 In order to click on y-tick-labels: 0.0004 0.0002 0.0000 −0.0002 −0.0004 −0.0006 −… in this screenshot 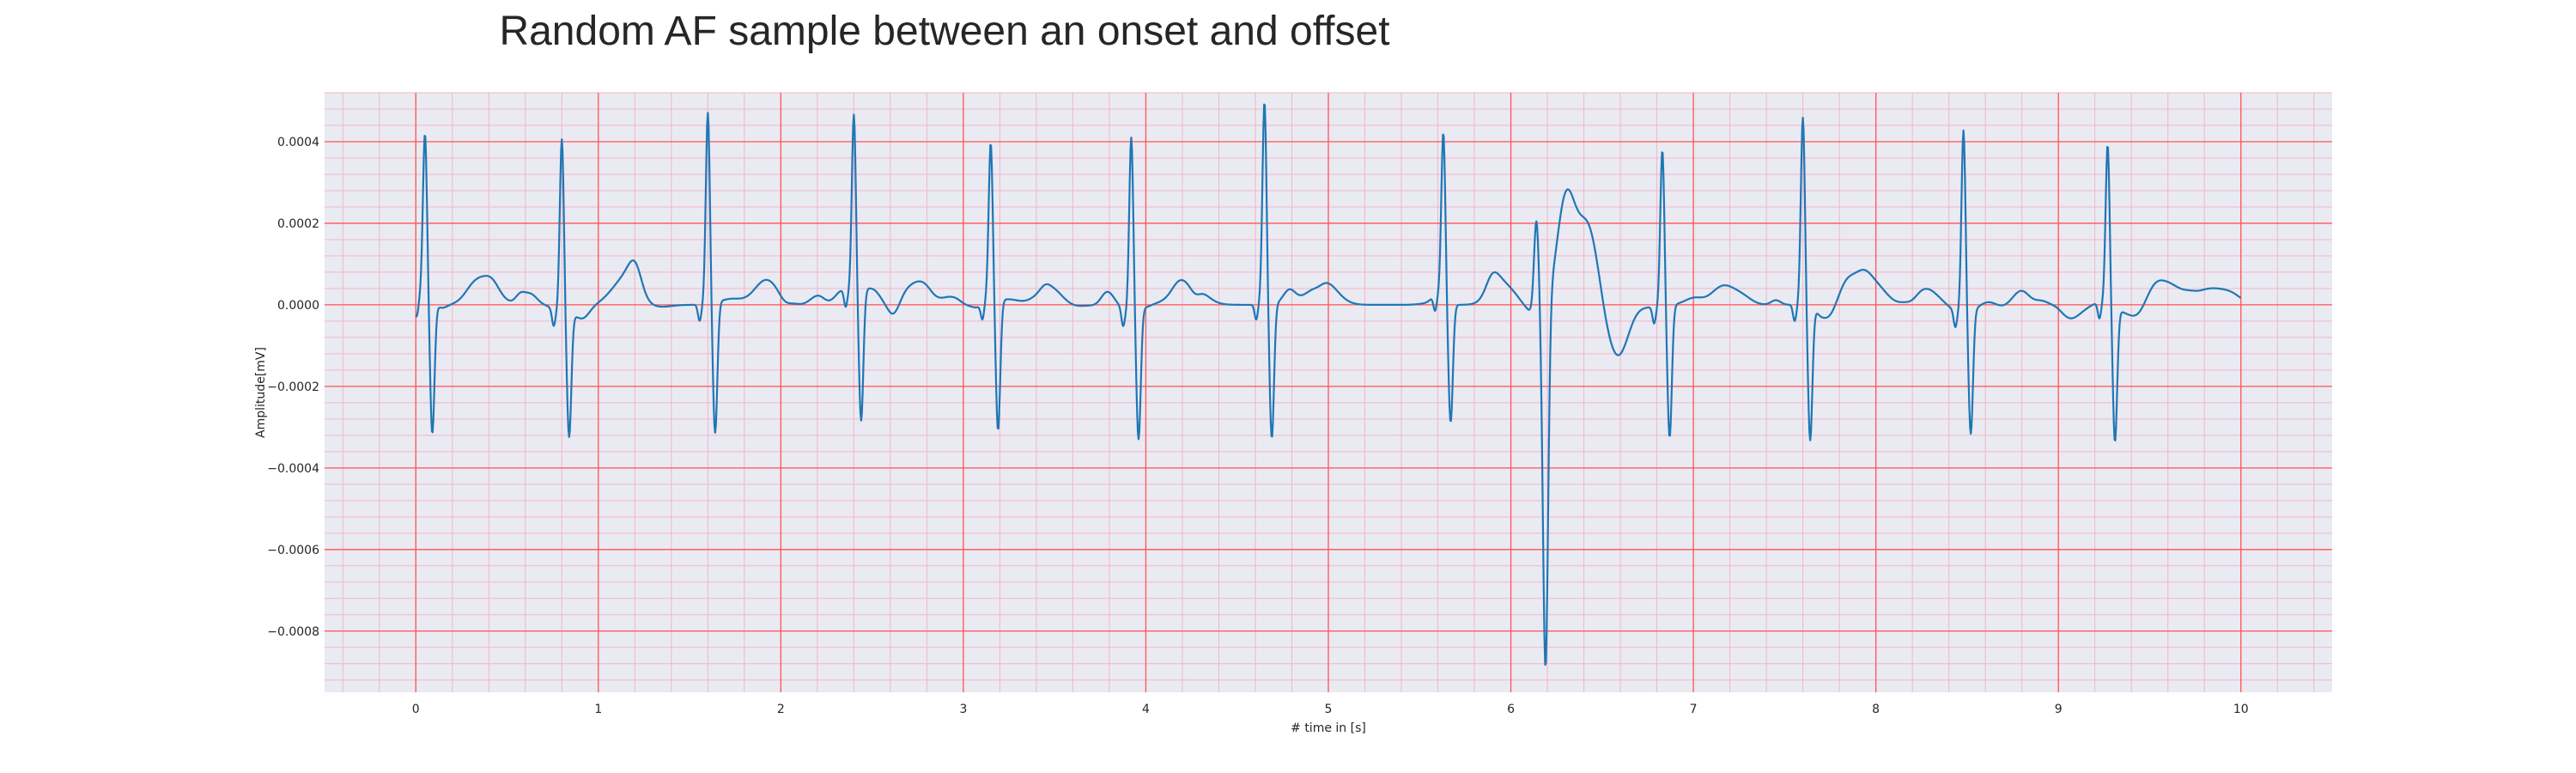, I will do `click(293, 387)`.